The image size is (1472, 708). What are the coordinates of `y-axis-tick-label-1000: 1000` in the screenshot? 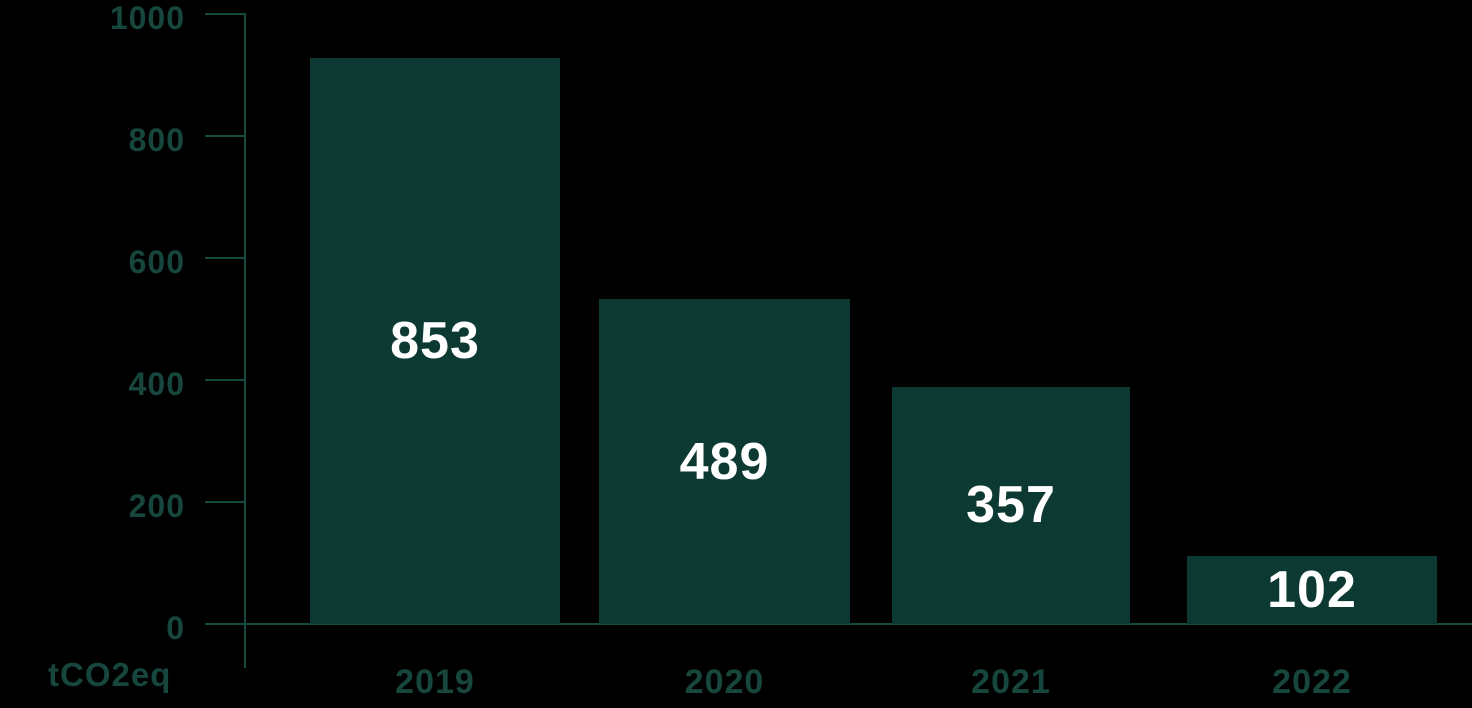 It's located at (147, 18).